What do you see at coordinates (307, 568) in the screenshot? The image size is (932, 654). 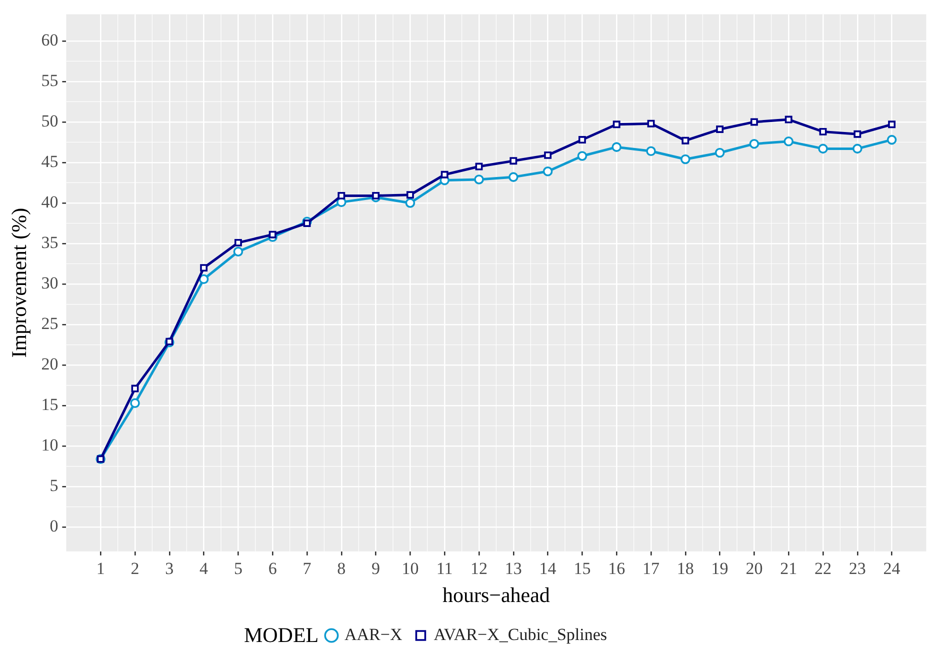 I see `x-tick-label: 7` at bounding box center [307, 568].